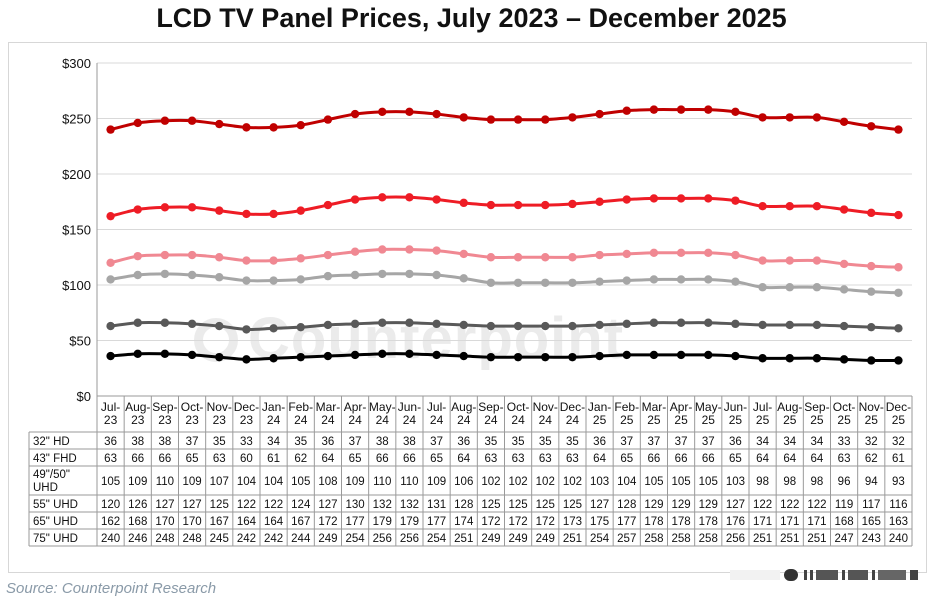 This screenshot has width=943, height=604. What do you see at coordinates (627, 482) in the screenshot?
I see `table-cell: 104` at bounding box center [627, 482].